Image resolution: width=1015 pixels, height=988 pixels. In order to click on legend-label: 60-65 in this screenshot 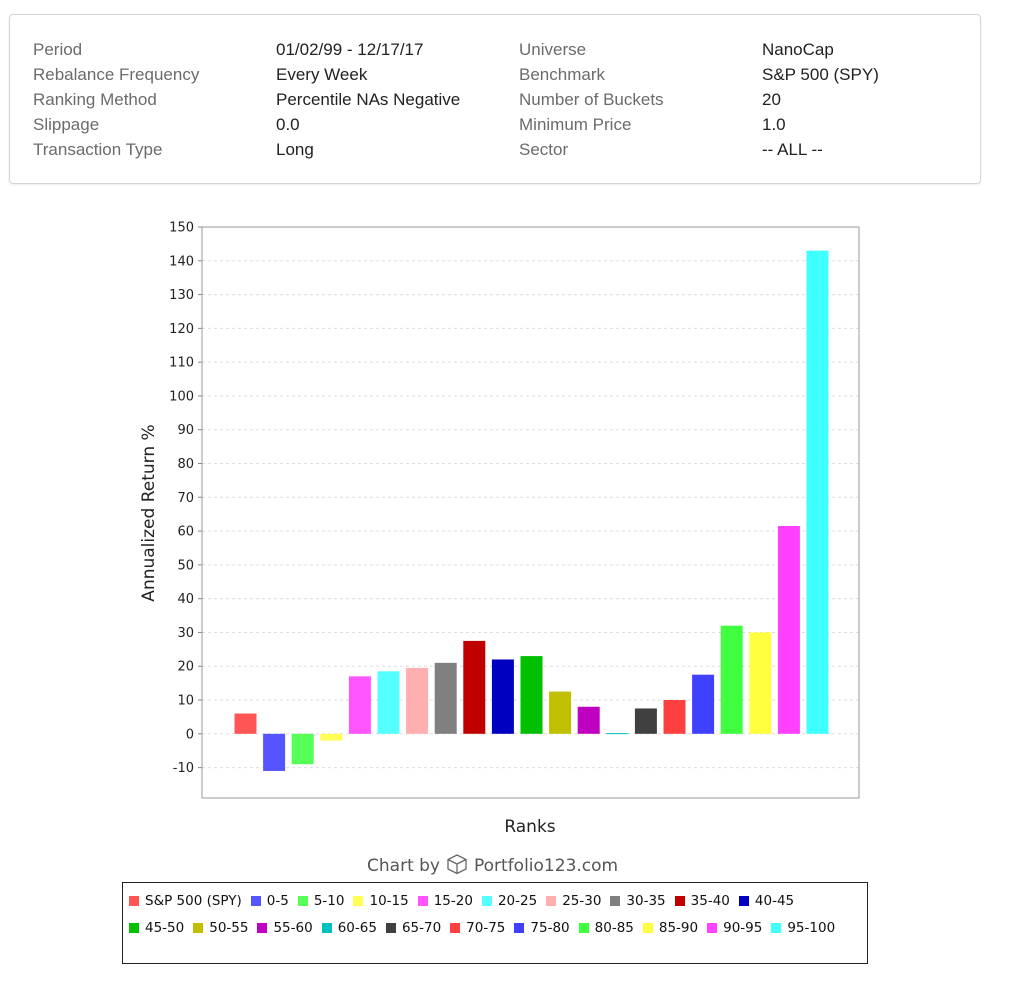, I will do `click(357, 927)`.